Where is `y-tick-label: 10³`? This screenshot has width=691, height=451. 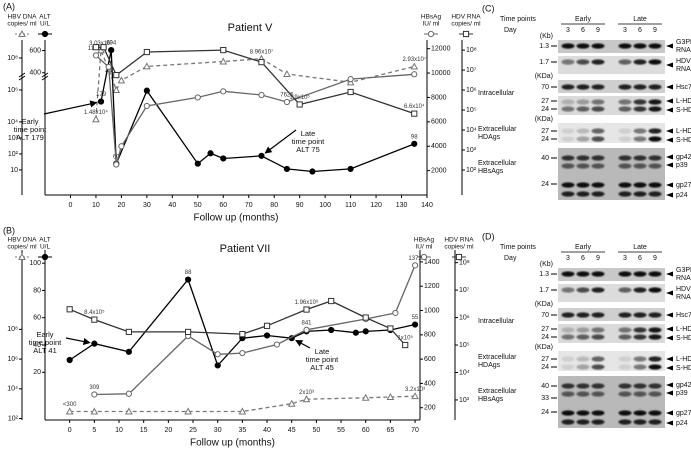
y-tick-label: 10³ is located at coordinates (464, 400).